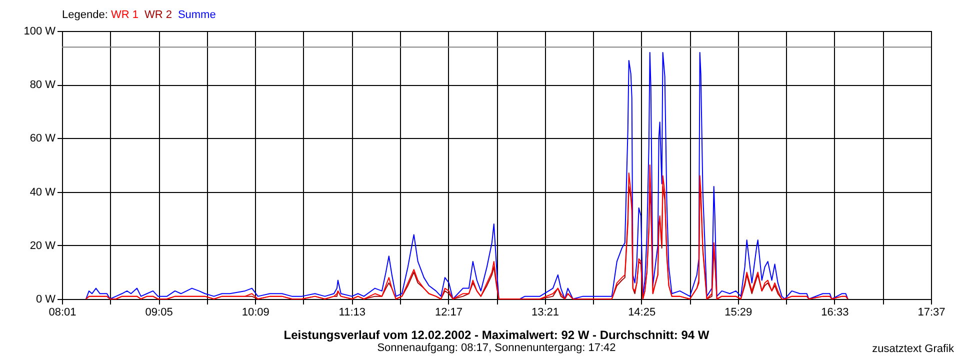 Image resolution: width=960 pixels, height=360 pixels. I want to click on text: Sonnenaufgang: 08:17, Sonnenuntergang: 17:42, so click(496, 348).